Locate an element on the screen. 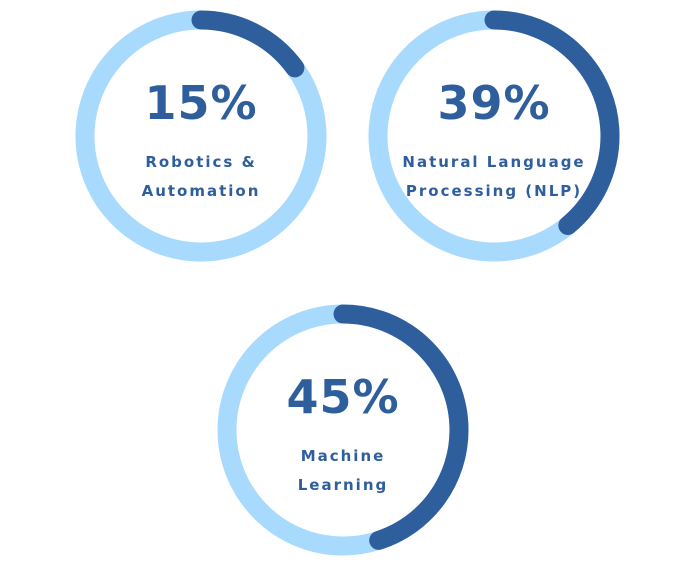 This screenshot has width=691, height=583. gauge-label-machine-learning-line-1: Machine is located at coordinates (343, 456).